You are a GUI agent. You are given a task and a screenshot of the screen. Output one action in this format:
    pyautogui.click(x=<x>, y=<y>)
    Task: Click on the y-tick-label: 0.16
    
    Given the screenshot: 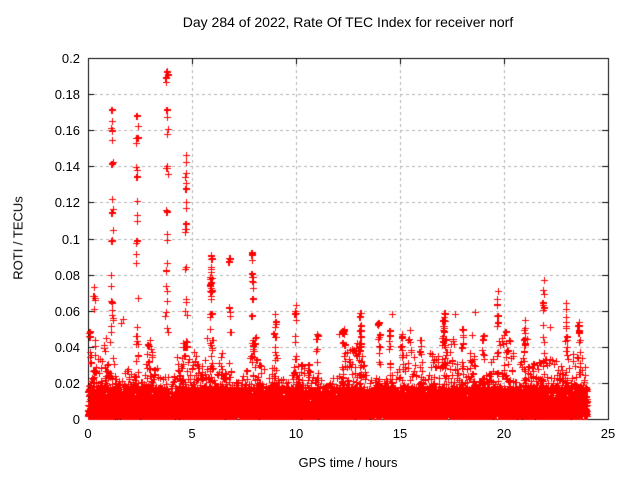 What is the action you would take?
    pyautogui.click(x=67, y=130)
    